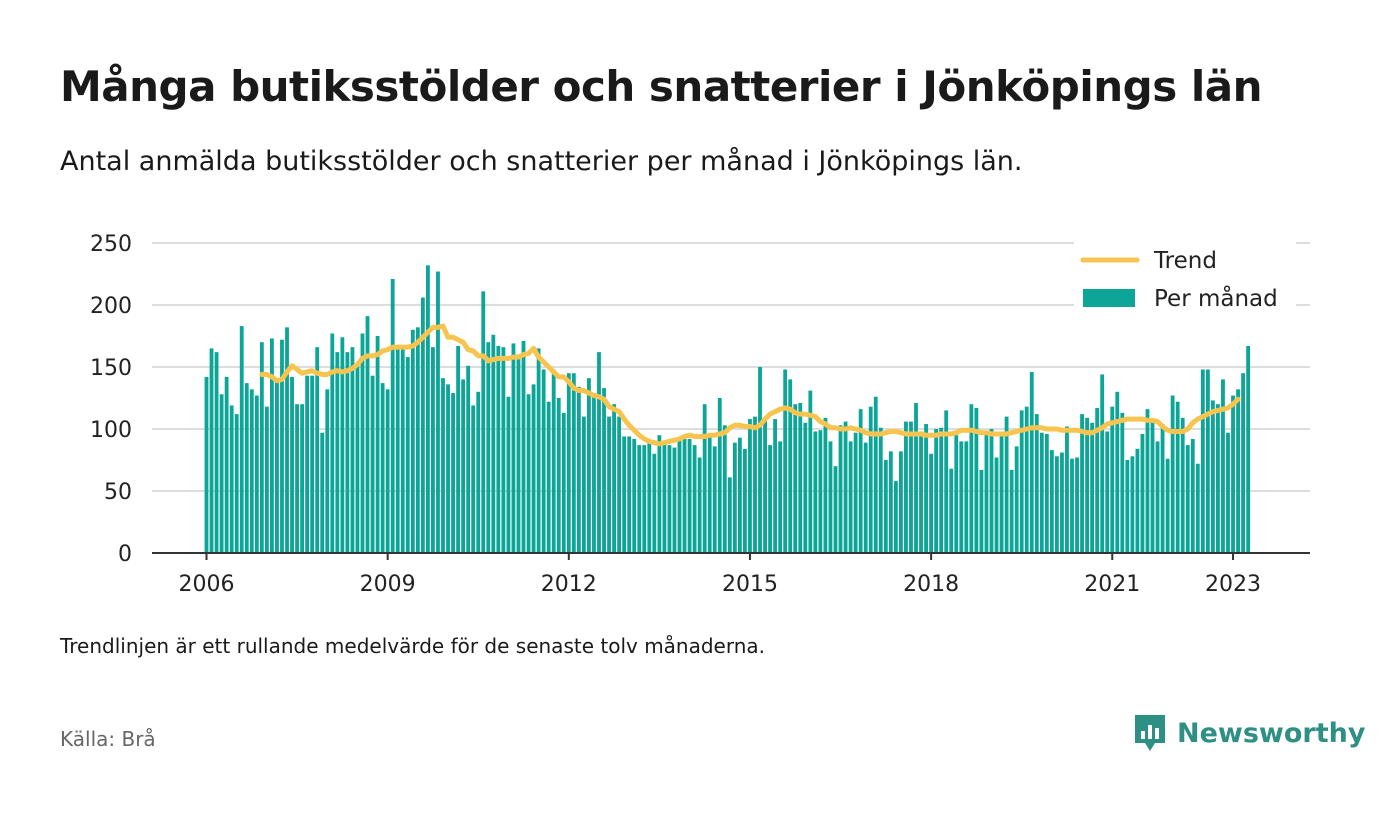  Describe the element at coordinates (1185, 261) in the screenshot. I see `legend-label-trend: Trend` at that location.